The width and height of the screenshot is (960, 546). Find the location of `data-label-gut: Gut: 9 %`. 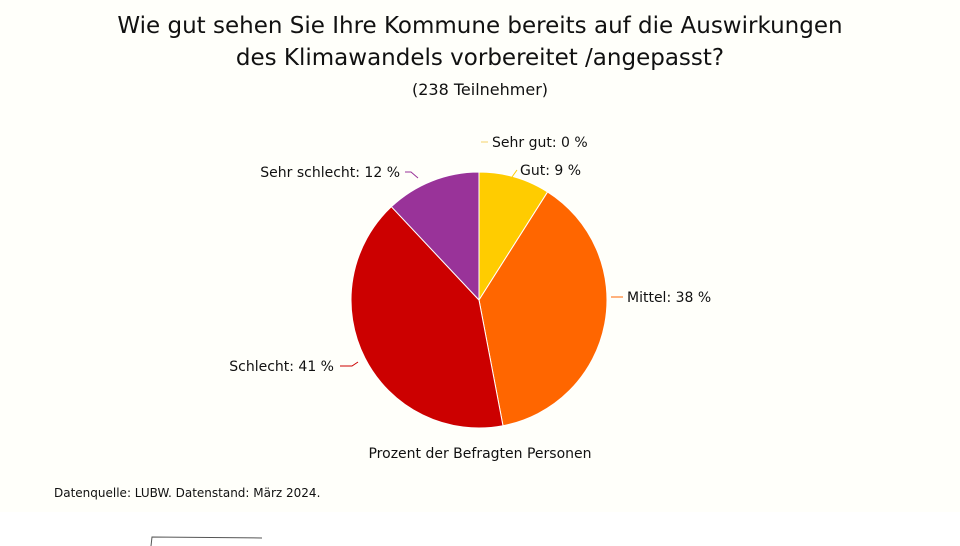

data-label-gut: Gut: 9 % is located at coordinates (550, 171).